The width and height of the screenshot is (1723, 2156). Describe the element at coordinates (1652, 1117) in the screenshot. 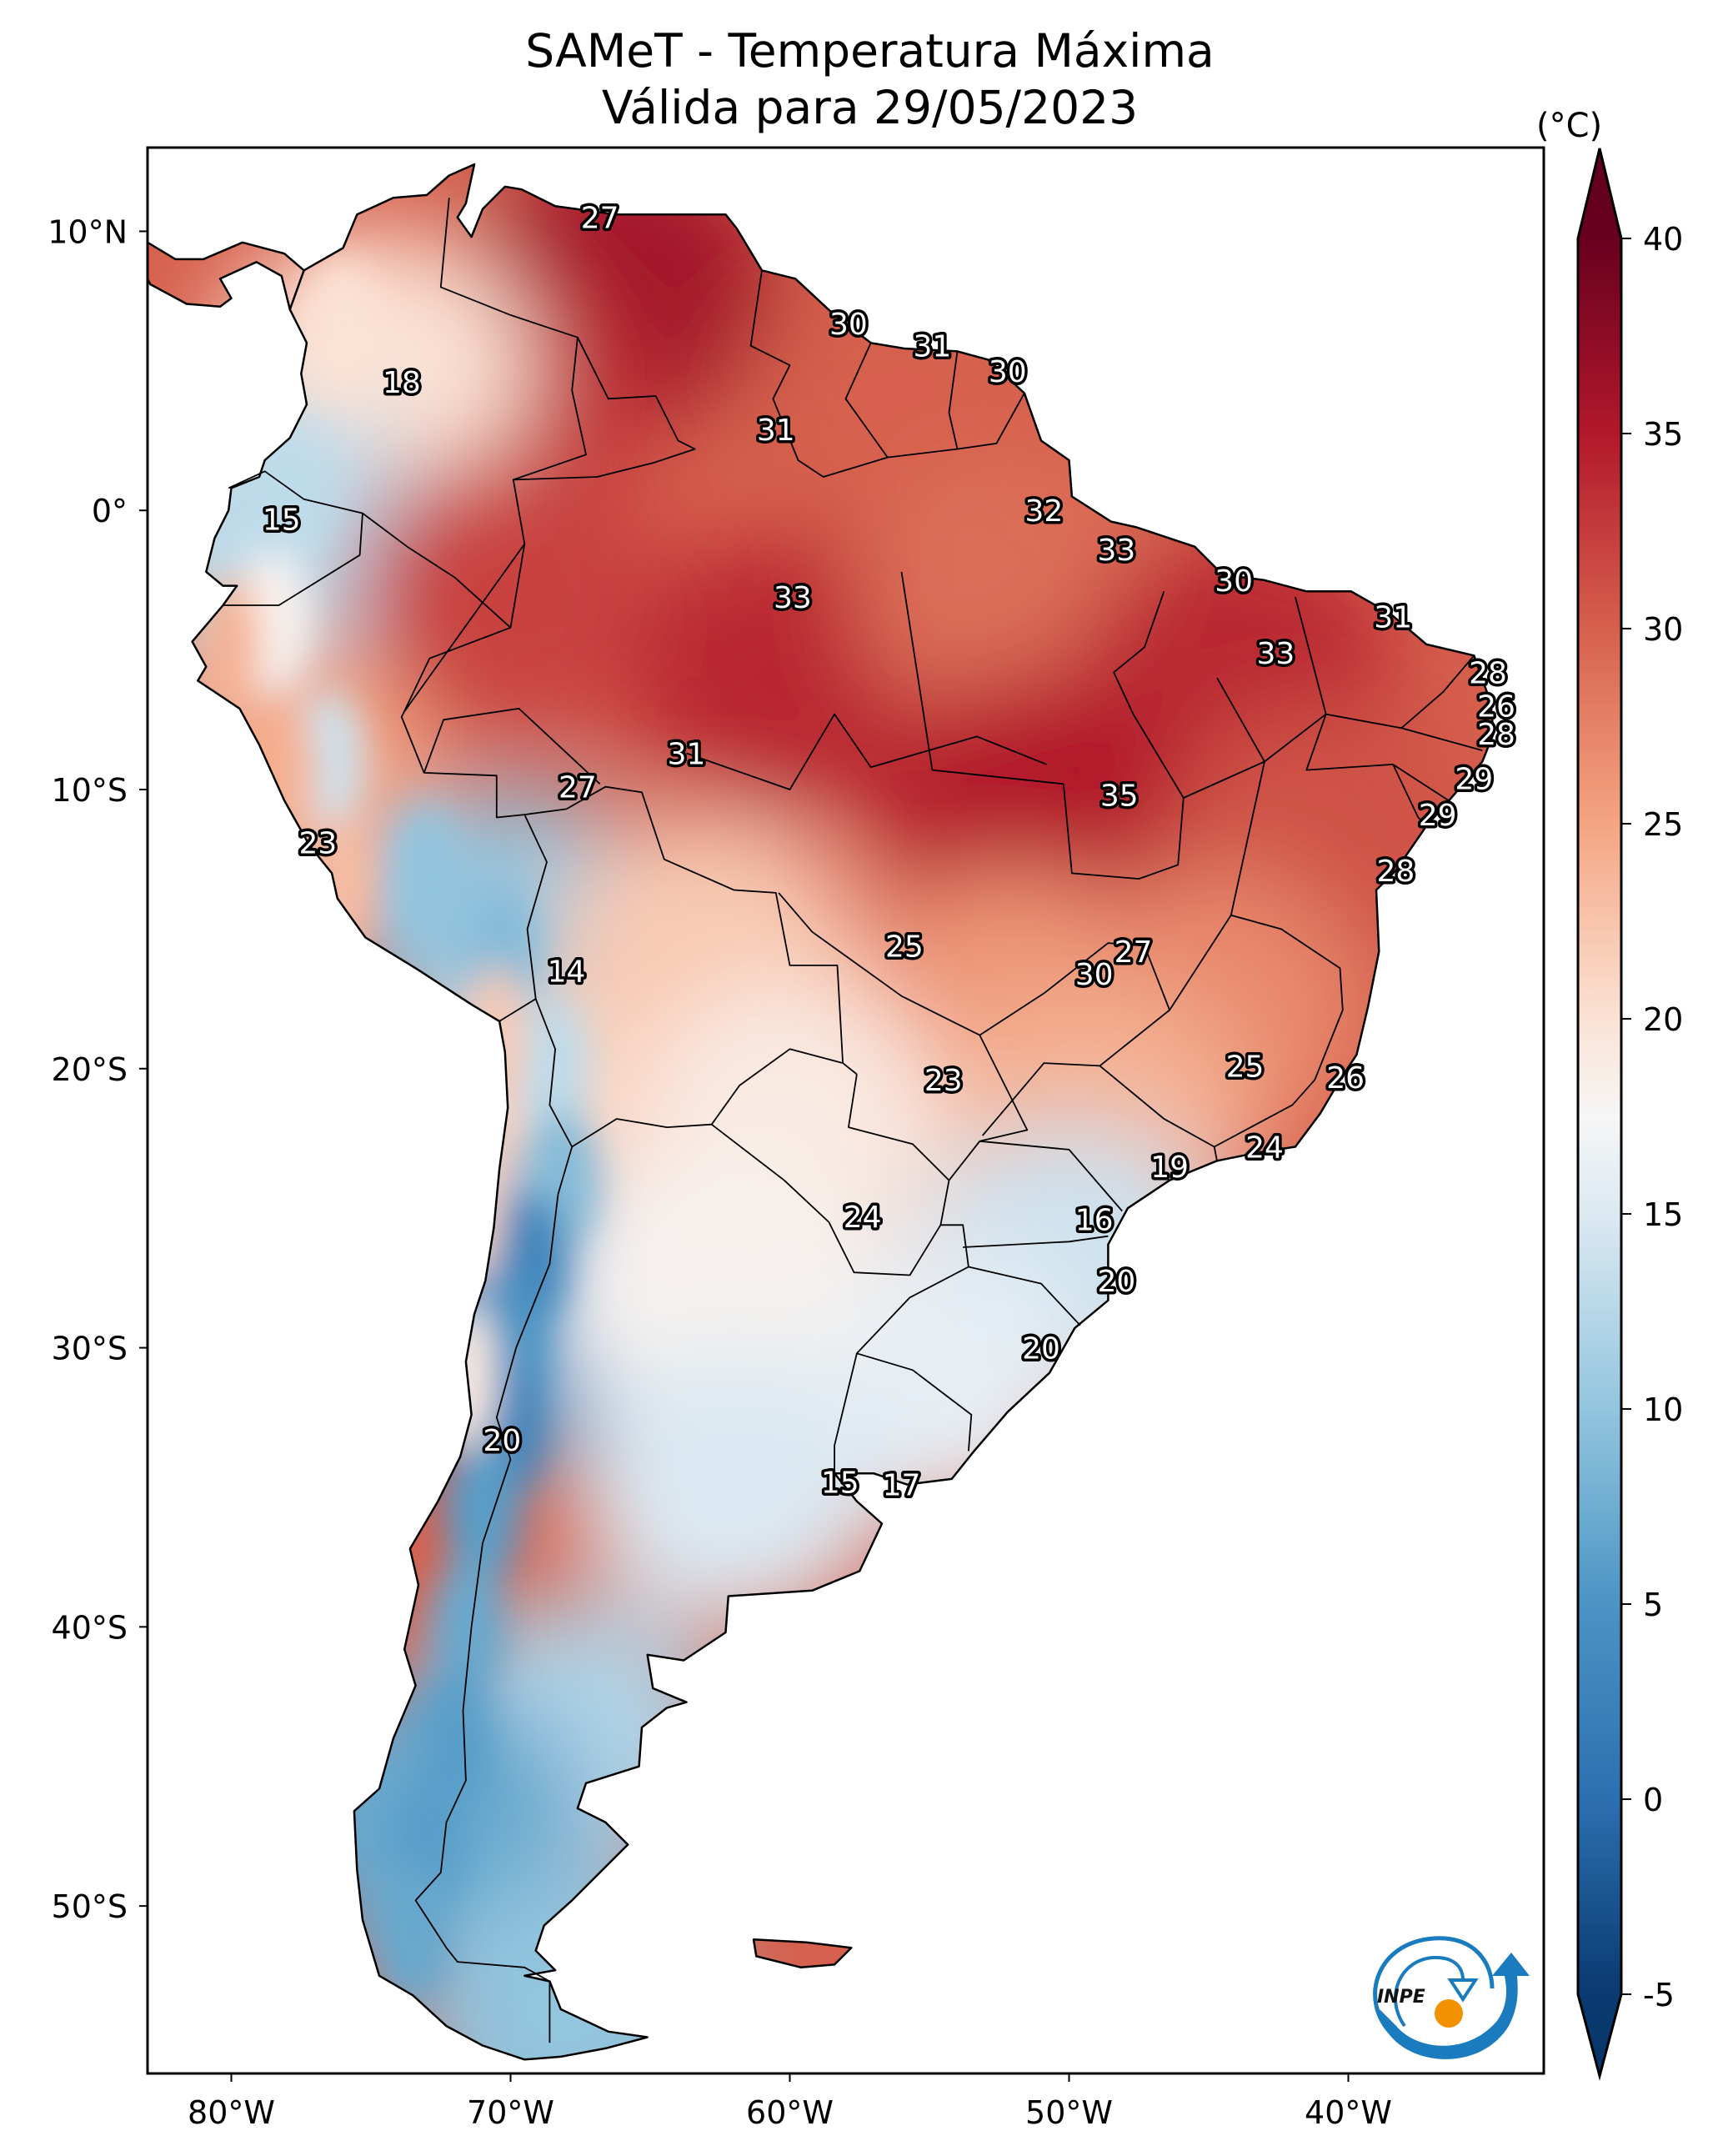

I see `colorbar-ticks: 40 35 30 25 20 15 10 5 0 -5` at that location.